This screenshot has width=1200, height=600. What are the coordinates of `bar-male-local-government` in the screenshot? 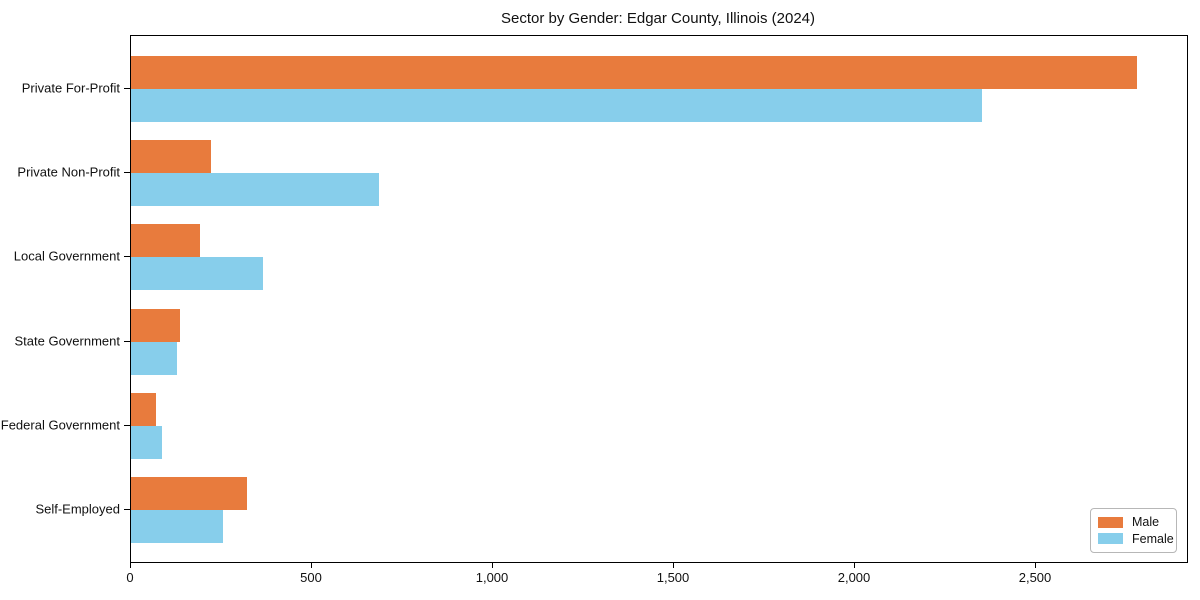 It's located at (165, 241).